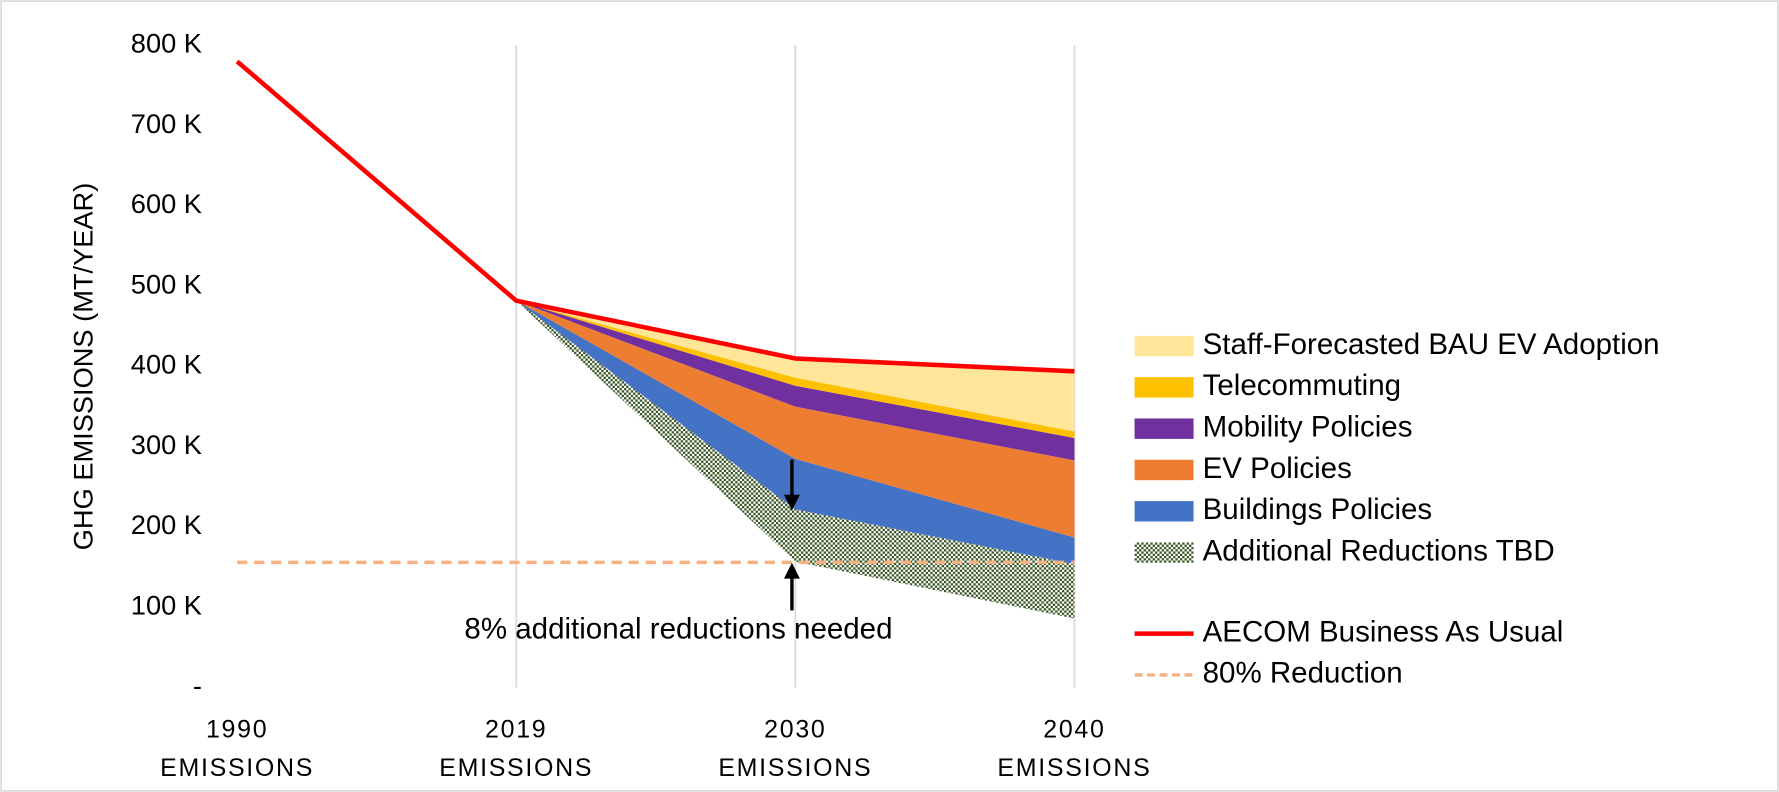 The width and height of the screenshot is (1779, 792). Describe the element at coordinates (1431, 344) in the screenshot. I see `legend-label: Staff-Forecasted BAU EV Adoption` at that location.